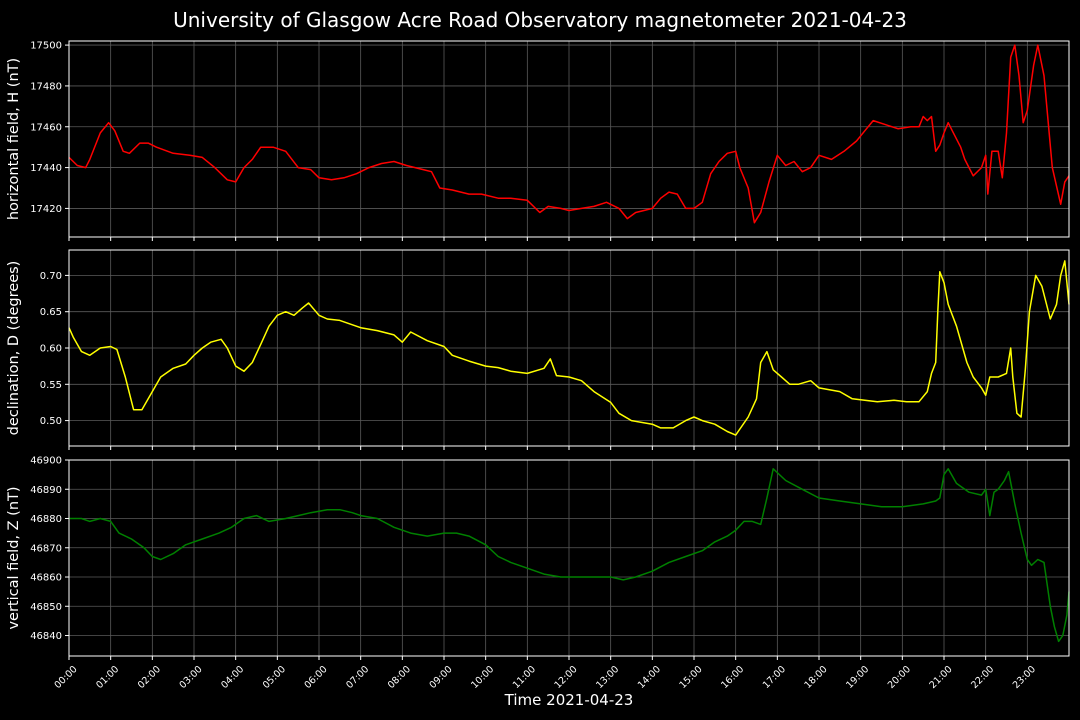 Image resolution: width=1080 pixels, height=720 pixels. Describe the element at coordinates (46, 461) in the screenshot. I see `y-tick-label: 46900` at that location.